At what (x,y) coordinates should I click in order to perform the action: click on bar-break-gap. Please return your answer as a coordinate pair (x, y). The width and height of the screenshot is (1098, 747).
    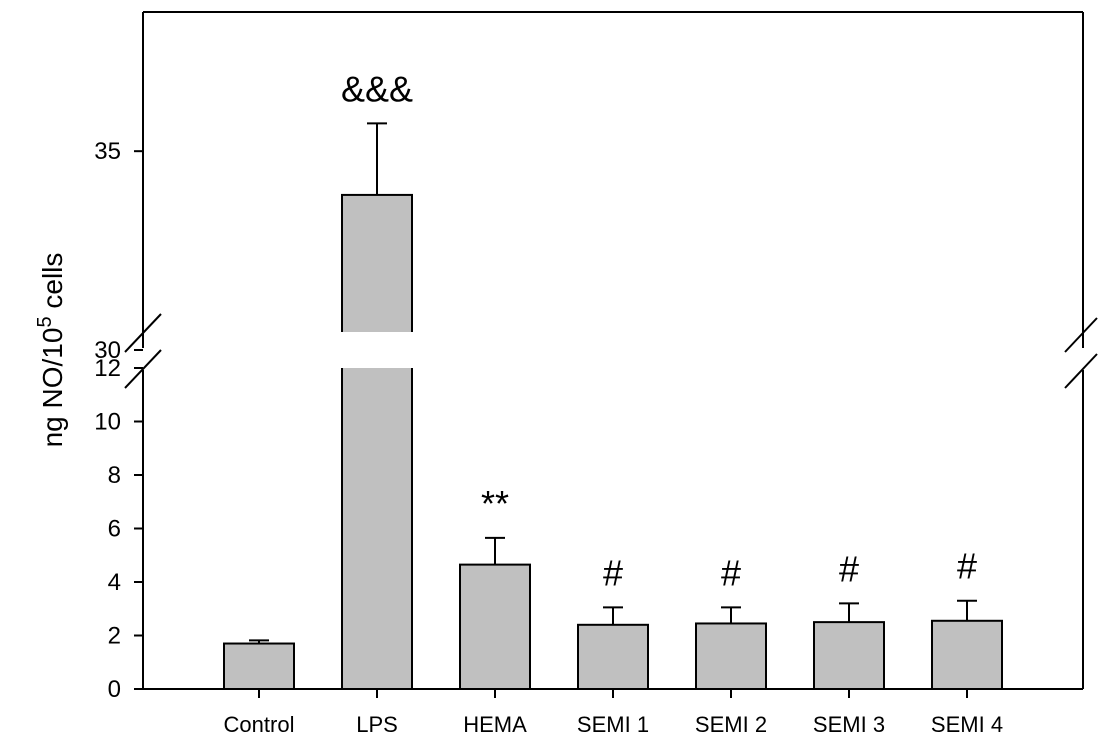
    Looking at the image, I should click on (377, 350).